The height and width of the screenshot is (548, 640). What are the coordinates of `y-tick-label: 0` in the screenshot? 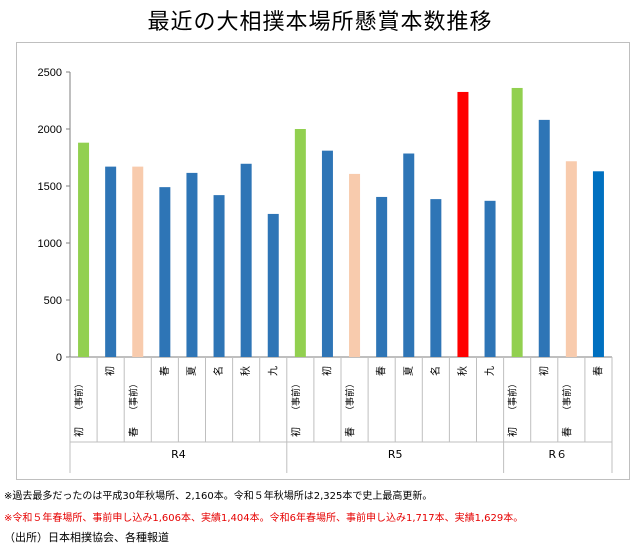 It's located at (59, 358).